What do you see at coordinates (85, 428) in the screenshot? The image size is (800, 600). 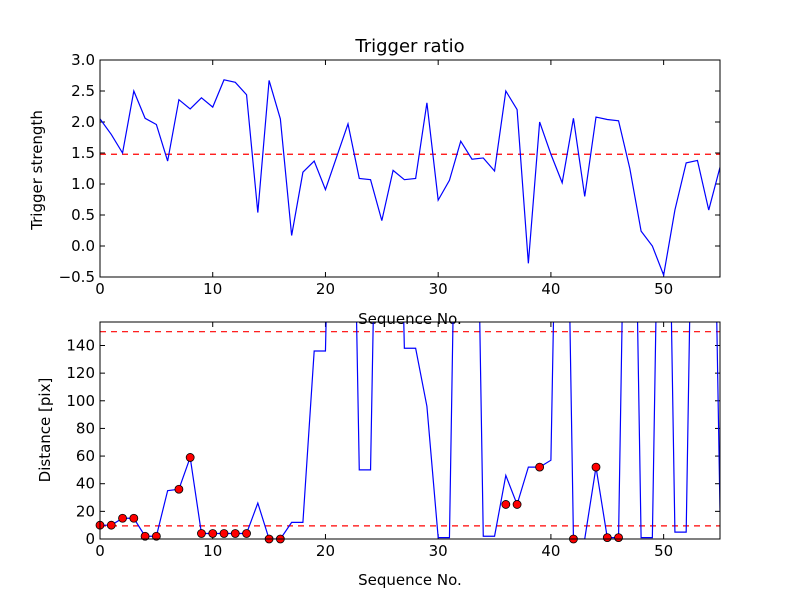 I see `bottom-y-tick-label: 80` at bounding box center [85, 428].